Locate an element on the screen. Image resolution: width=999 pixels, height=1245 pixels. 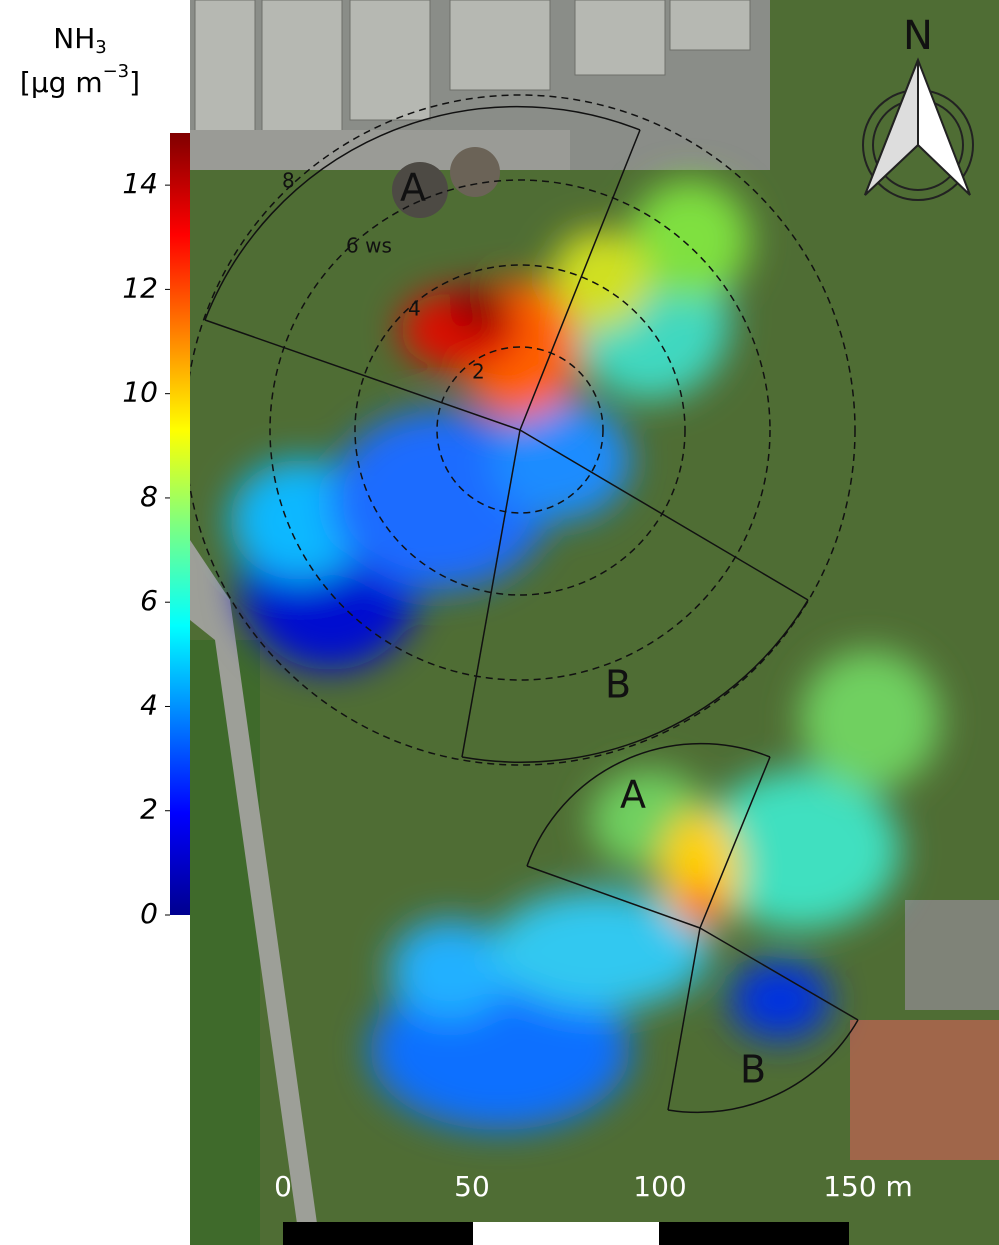
colorbar-unit: [μg m−3] is located at coordinates (80, 80).